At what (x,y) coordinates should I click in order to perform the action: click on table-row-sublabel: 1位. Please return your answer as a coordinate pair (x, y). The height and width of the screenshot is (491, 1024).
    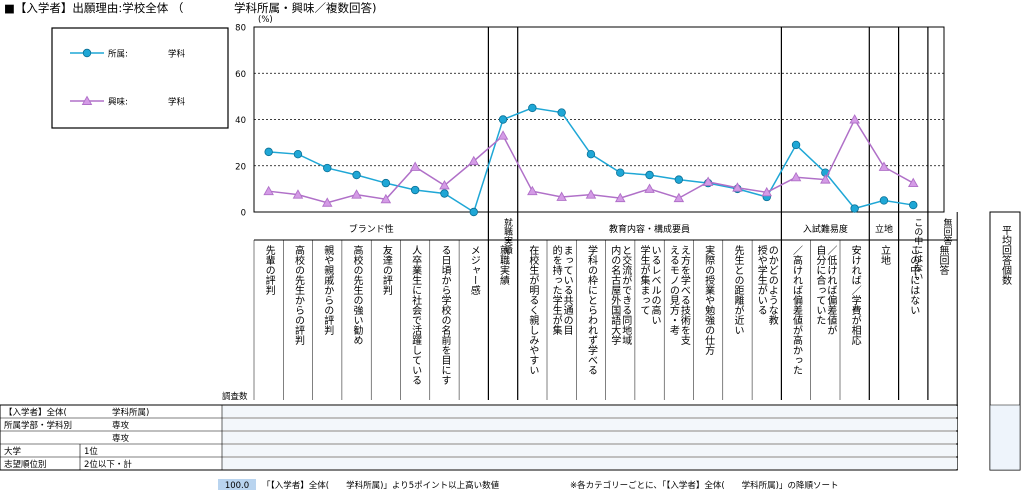
    Looking at the image, I should click on (91, 451).